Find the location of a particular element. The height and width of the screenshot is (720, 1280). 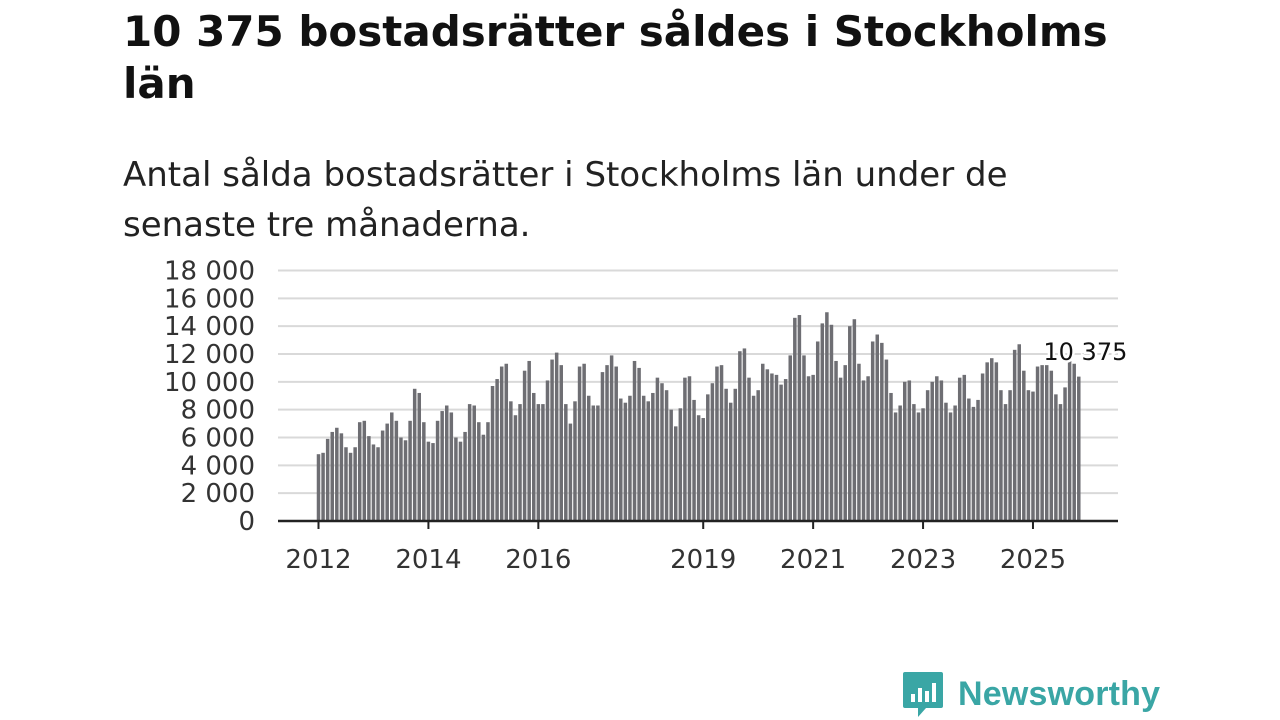

y-tick-label: 18 000 is located at coordinates (209, 272).